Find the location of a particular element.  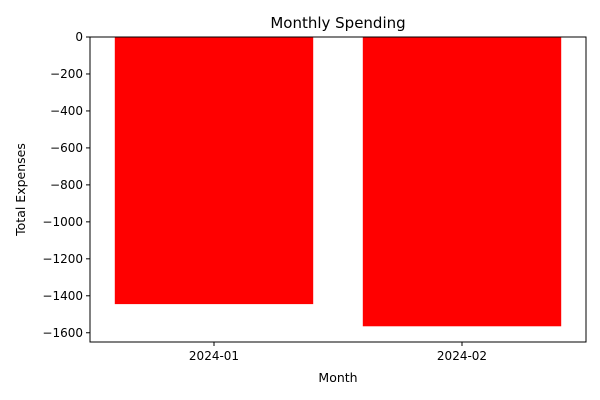

y-axis: 0 −200 −400 −600 −800 −1000 −1200 −1400 −1600 is located at coordinates (66, 185).